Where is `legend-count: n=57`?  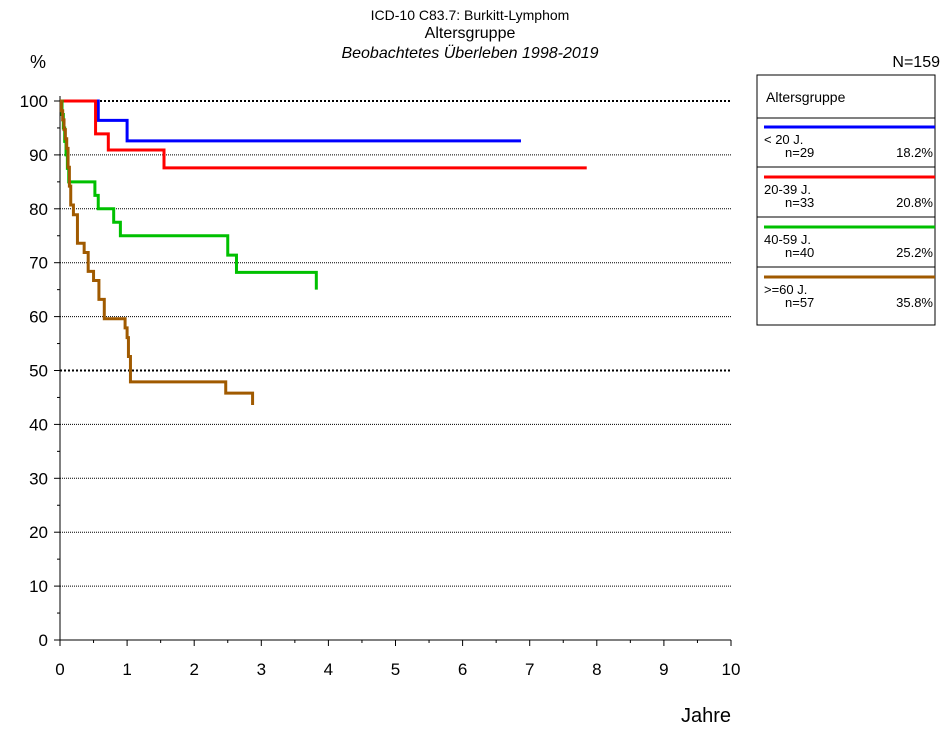 legend-count: n=57 is located at coordinates (799, 302).